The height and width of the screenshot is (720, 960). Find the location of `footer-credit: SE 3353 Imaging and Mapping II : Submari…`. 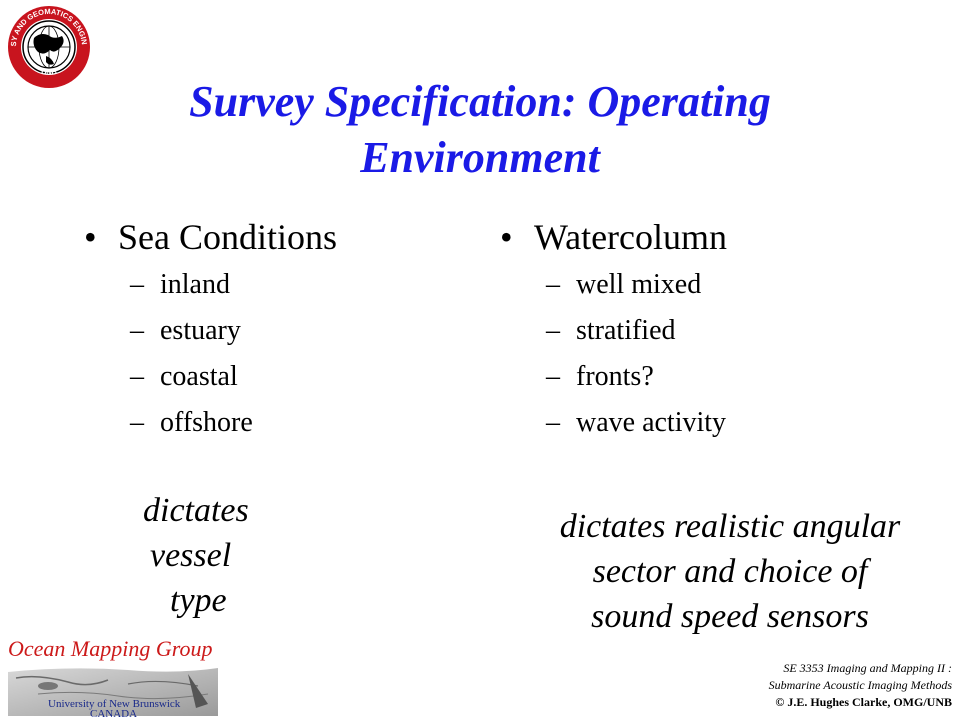

footer-credit: SE 3353 Imaging and Mapping II : Submari… is located at coordinates (860, 685).